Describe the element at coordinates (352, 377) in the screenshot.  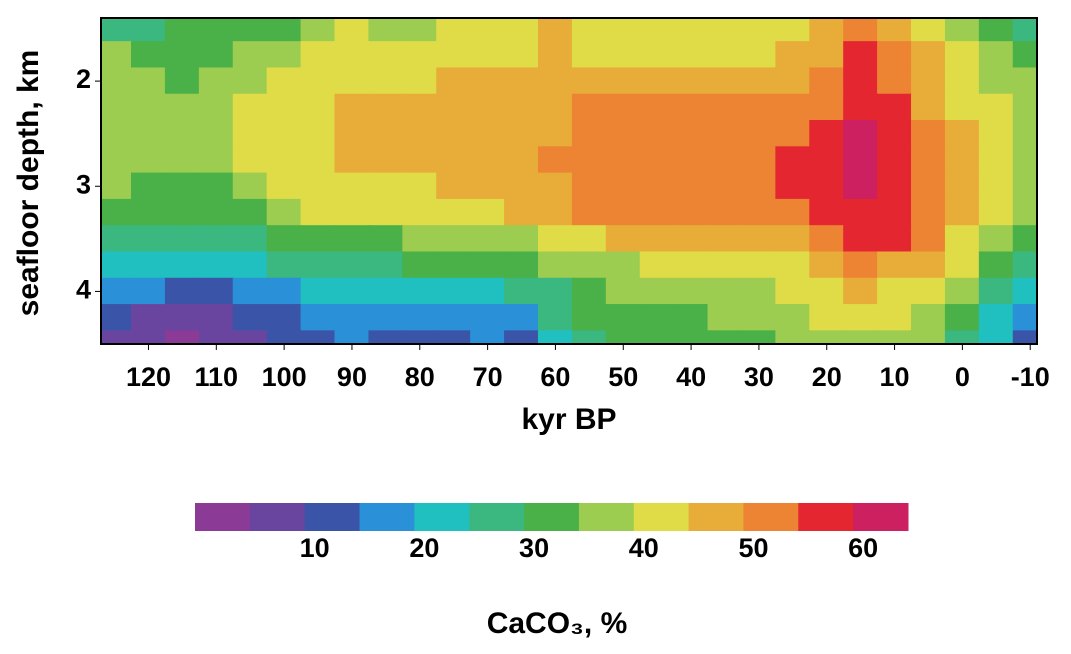
I see `x-tick-label: 90` at that location.